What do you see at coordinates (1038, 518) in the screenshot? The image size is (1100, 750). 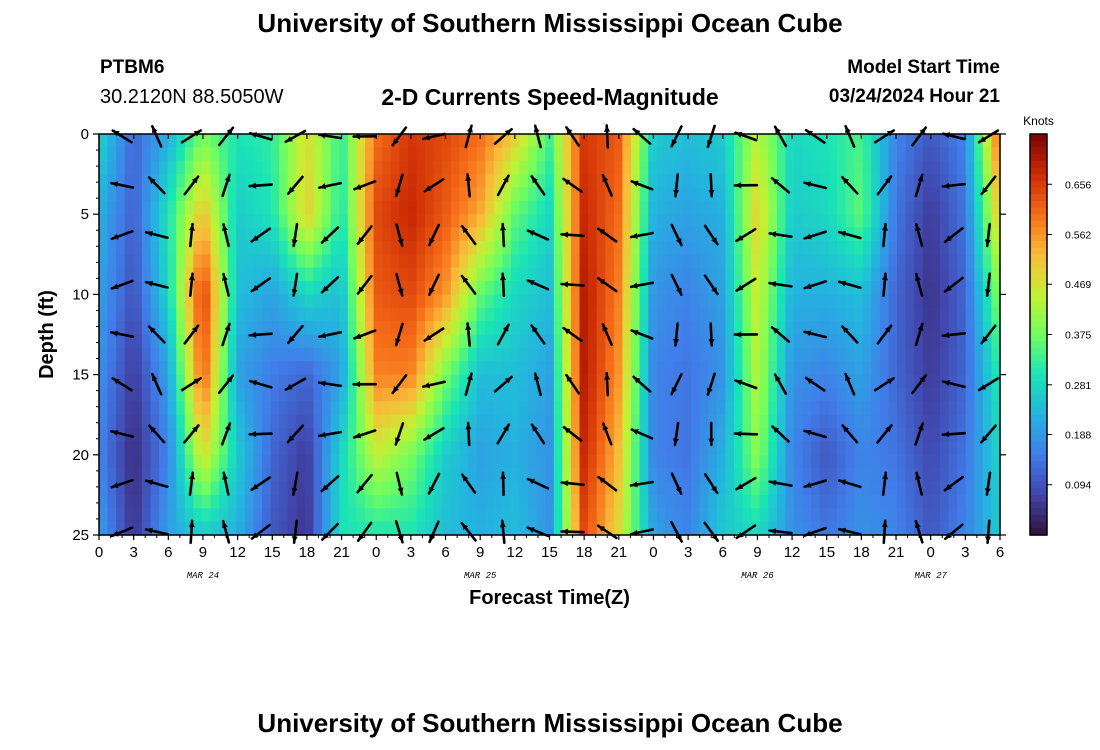 I see `colorbar-swatch` at bounding box center [1038, 518].